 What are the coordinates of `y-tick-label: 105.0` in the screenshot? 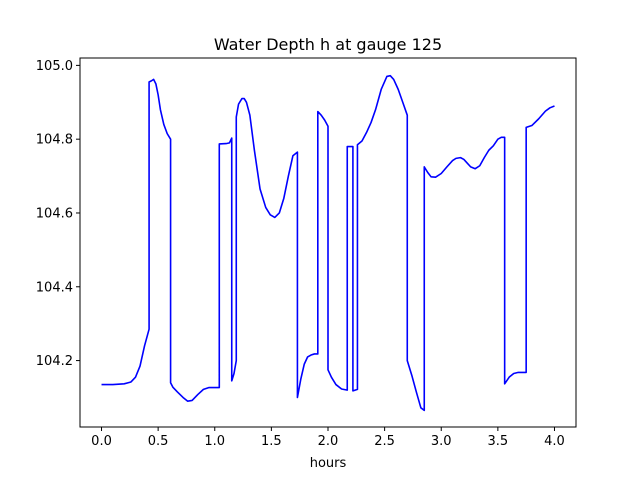 It's located at (54, 66).